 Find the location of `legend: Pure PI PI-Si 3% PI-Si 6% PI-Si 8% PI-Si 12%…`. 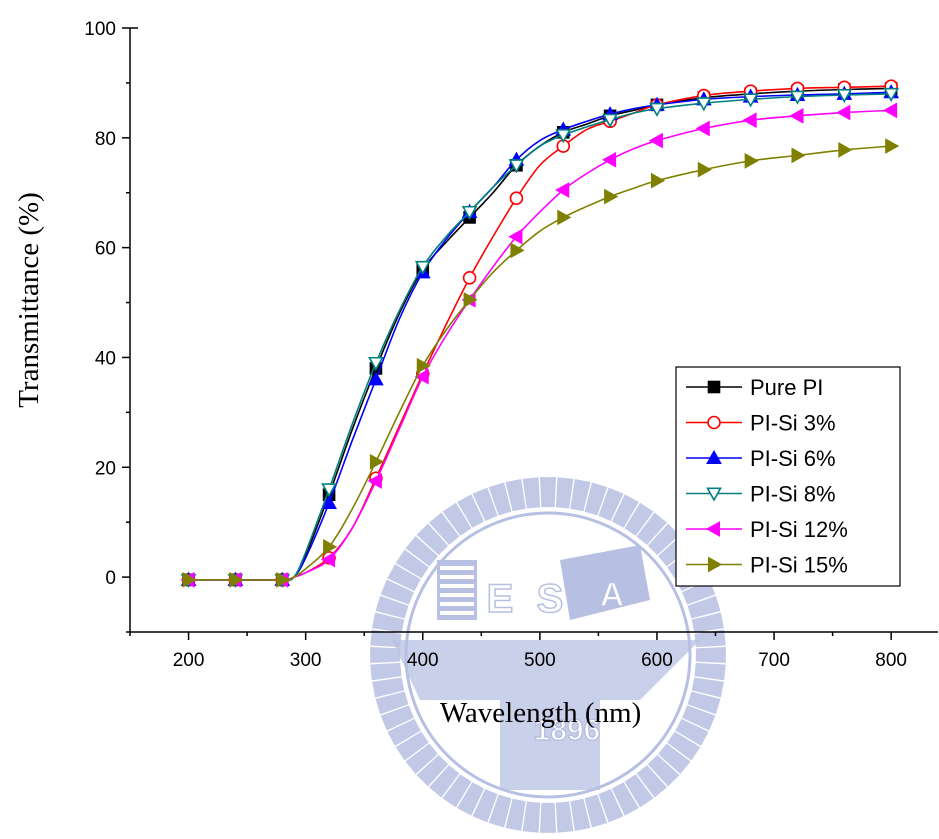

legend: Pure PI PI-Si 3% PI-Si 6% PI-Si 8% PI-Si 12%… is located at coordinates (788, 476).